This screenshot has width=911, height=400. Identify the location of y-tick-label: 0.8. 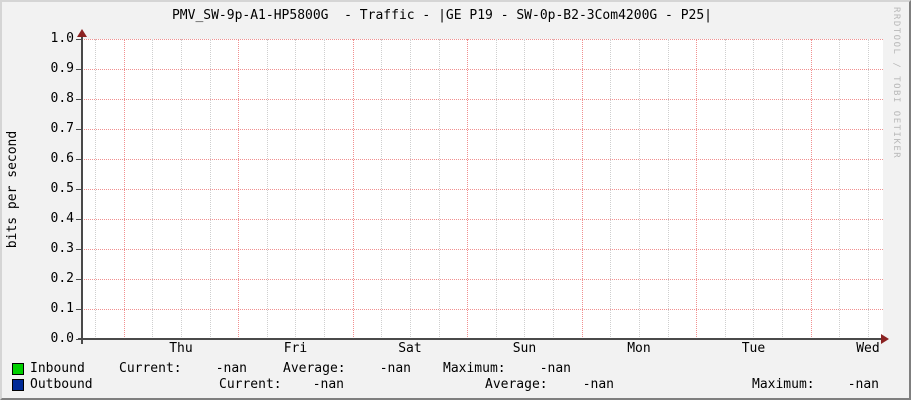
(62, 98).